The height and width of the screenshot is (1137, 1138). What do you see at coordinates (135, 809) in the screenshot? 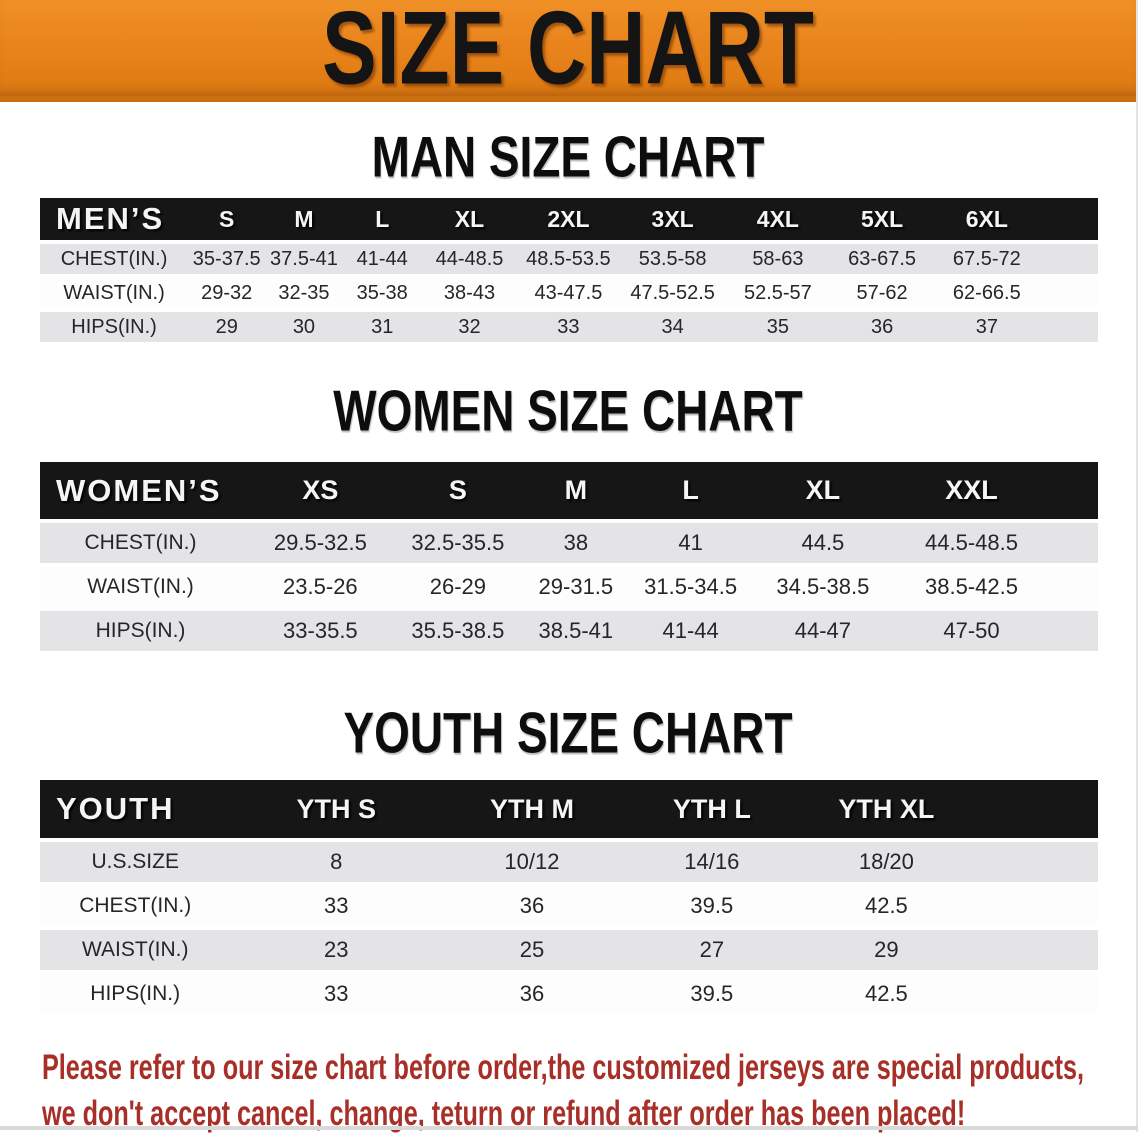
I see `table-header-label: YOUTH` at bounding box center [135, 809].